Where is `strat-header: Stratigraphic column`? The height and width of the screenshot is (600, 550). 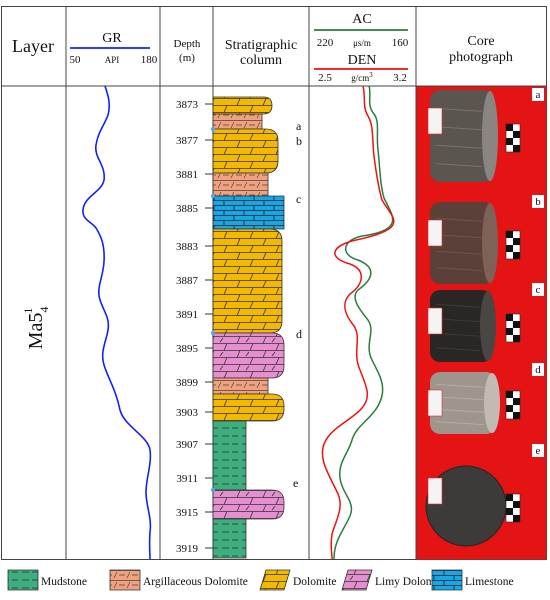 strat-header: Stratigraphic column is located at coordinates (261, 53).